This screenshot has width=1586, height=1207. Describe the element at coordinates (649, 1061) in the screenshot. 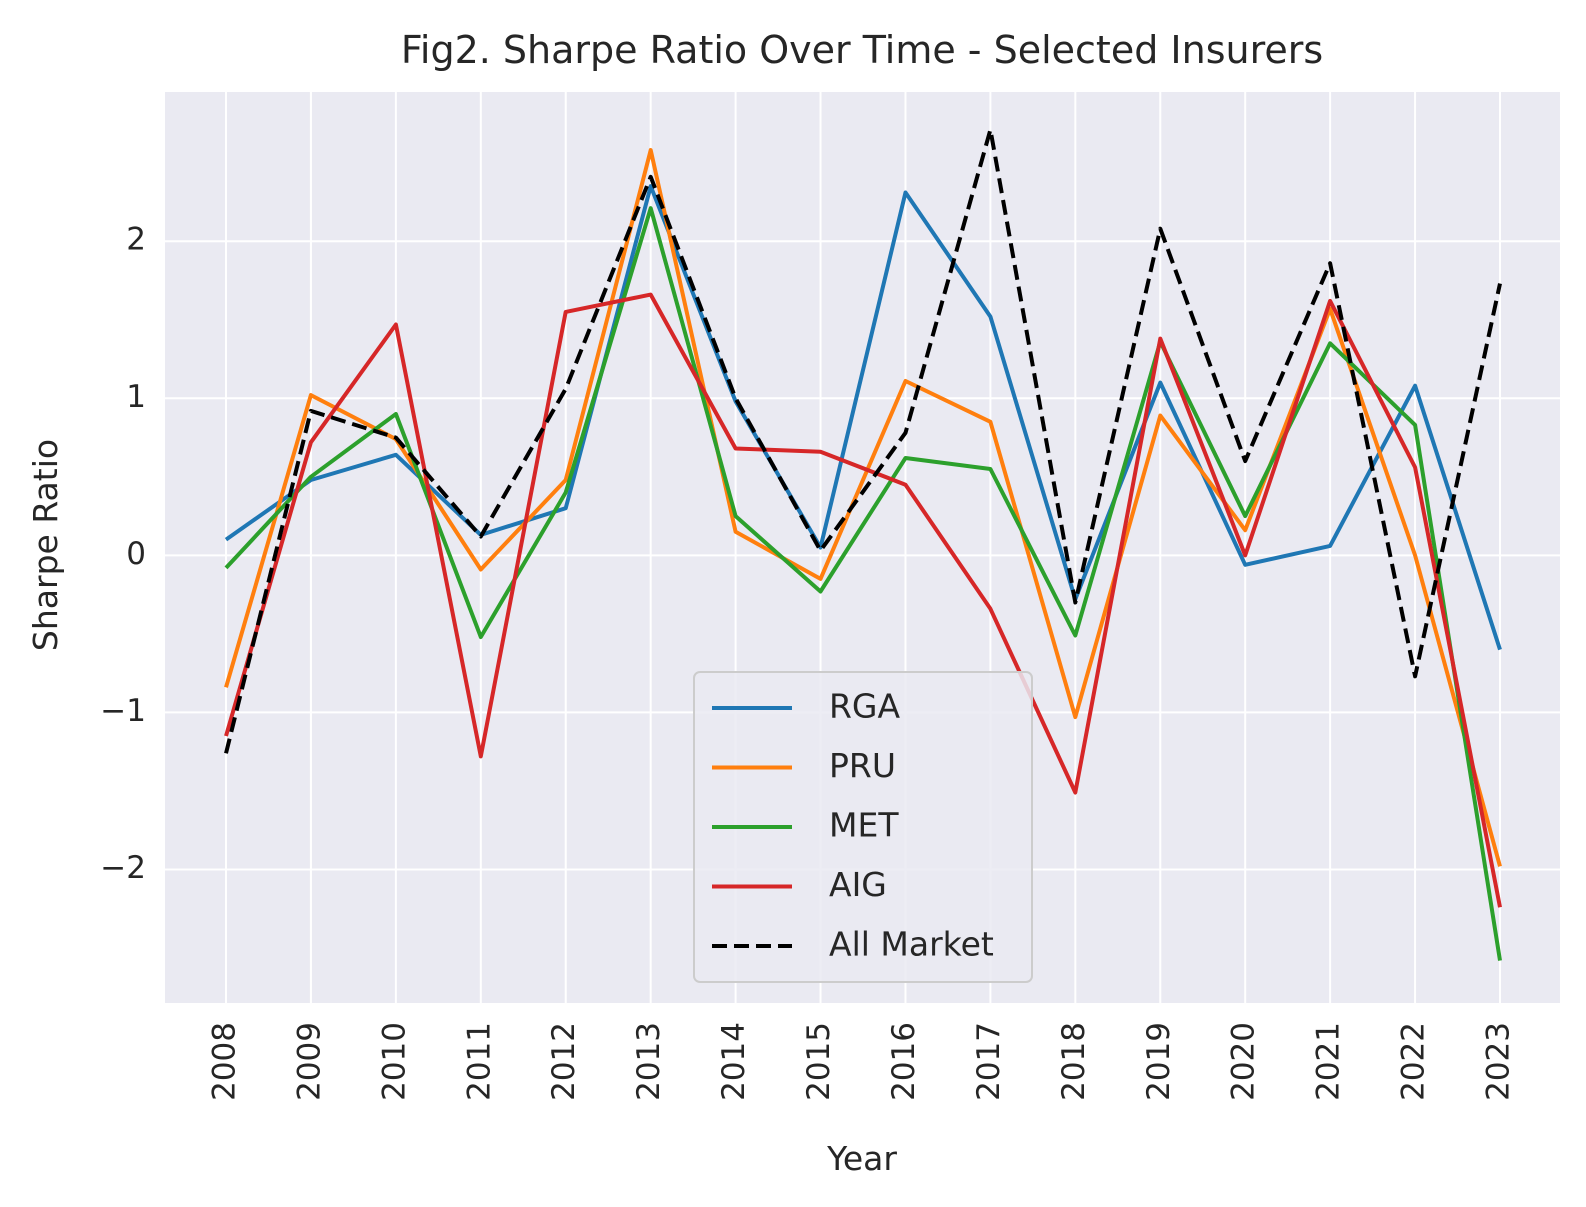

I see `x-tick-label: 2013` at that location.